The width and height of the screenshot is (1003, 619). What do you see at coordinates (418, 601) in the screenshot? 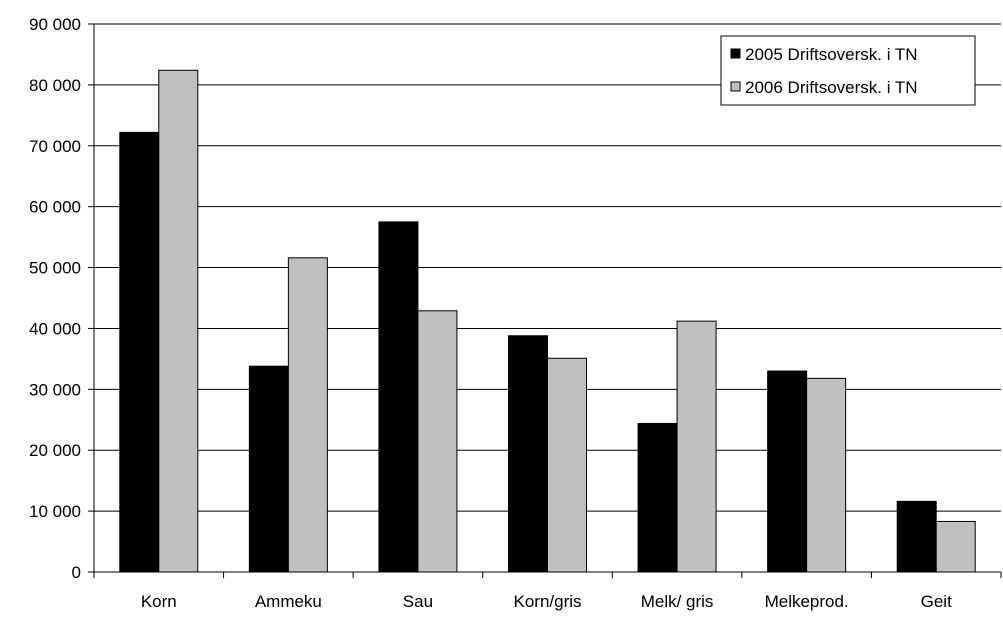
I see `x-tick-label: Sau` at bounding box center [418, 601].